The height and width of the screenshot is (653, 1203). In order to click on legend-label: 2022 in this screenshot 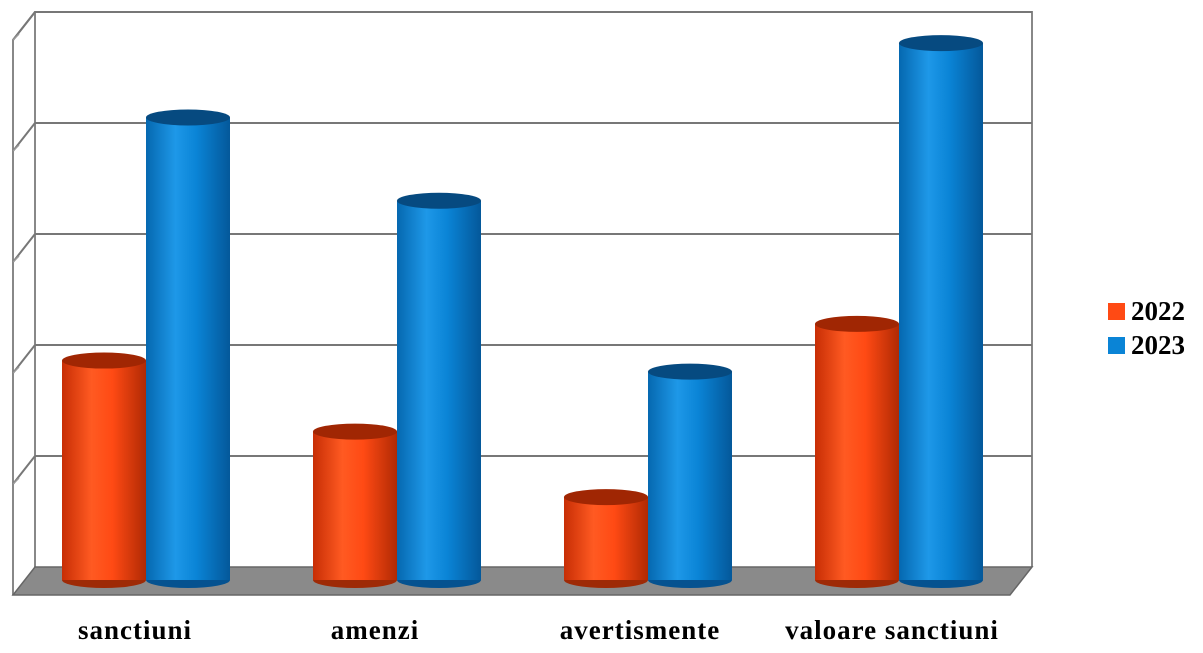, I will do `click(1158, 310)`.